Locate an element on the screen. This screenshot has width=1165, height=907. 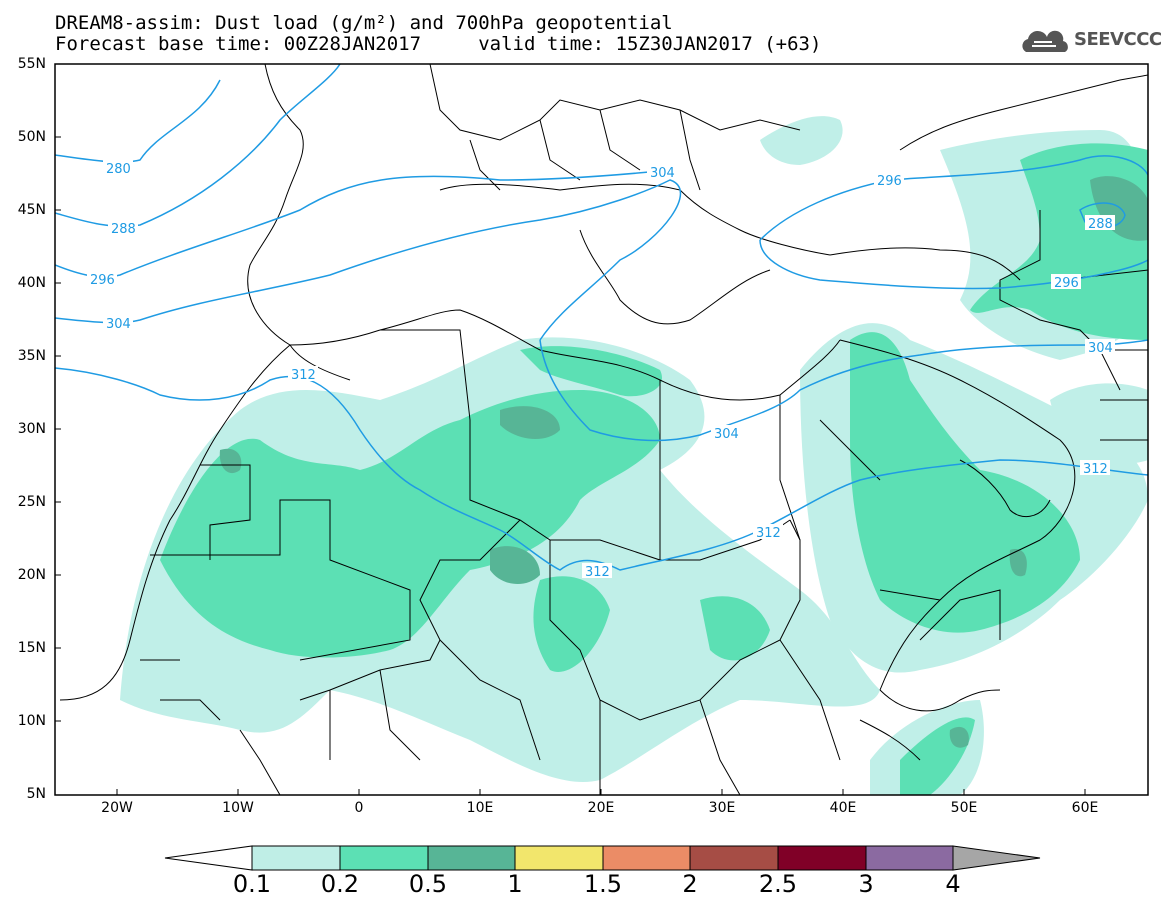
colorbar-label: 1 is located at coordinates (515, 884).